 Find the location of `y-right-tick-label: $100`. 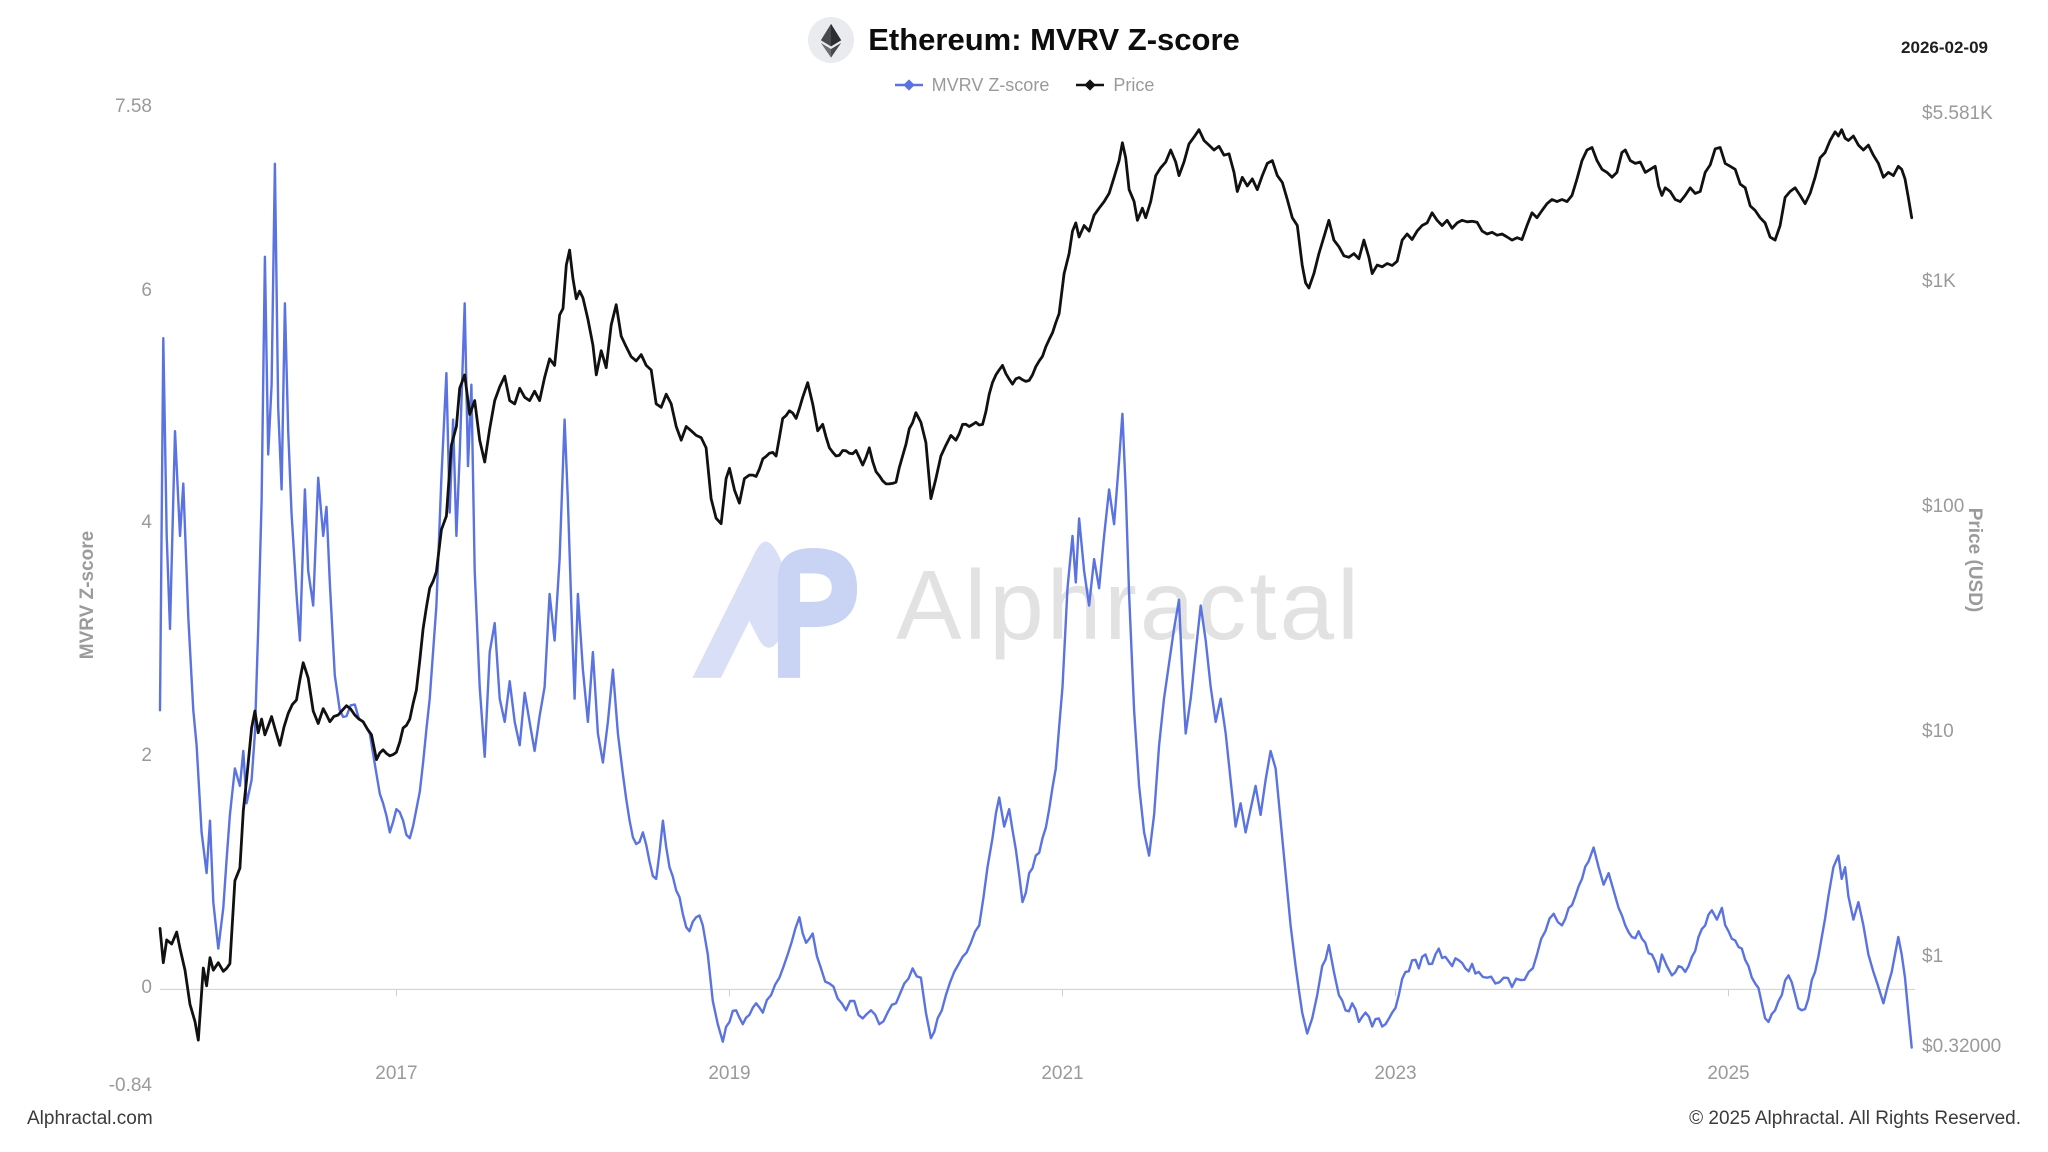

y-right-tick-label: $100 is located at coordinates (1943, 506).